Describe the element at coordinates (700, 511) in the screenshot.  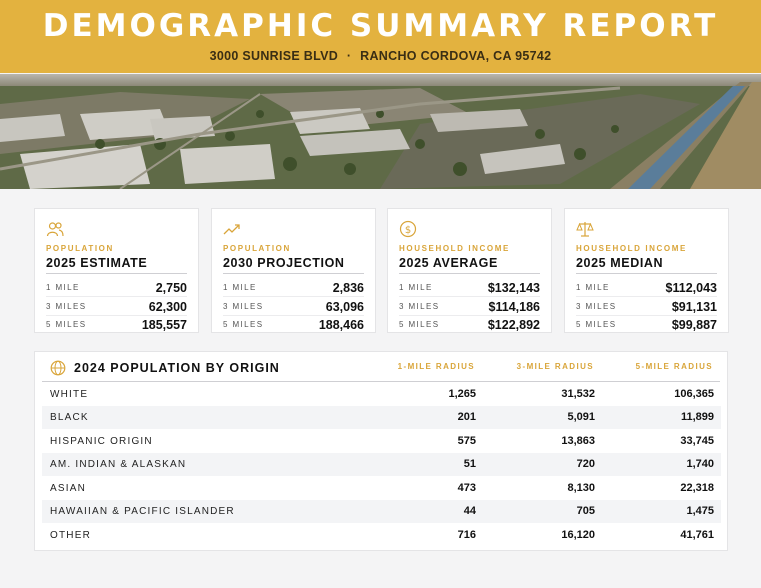
I see `value-5-mile: 1,475` at that location.